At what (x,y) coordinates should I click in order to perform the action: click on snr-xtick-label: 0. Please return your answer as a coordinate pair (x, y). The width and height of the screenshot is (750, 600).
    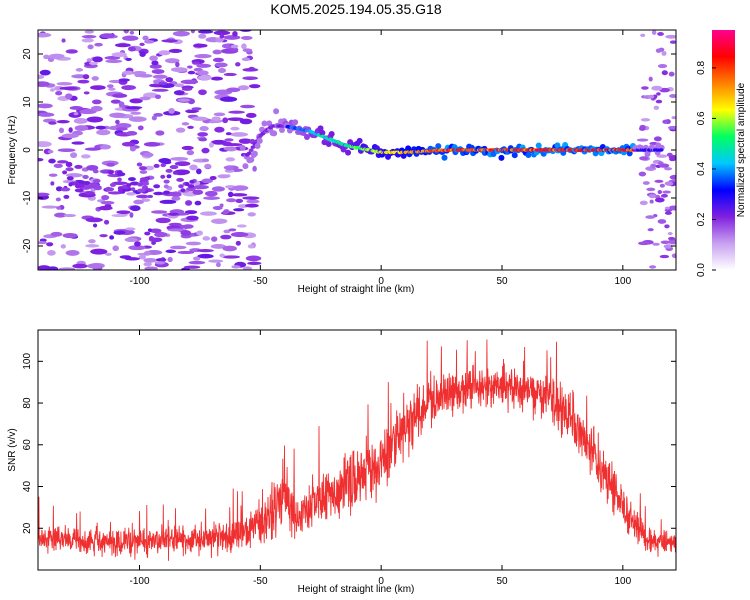
    Looking at the image, I should click on (381, 581).